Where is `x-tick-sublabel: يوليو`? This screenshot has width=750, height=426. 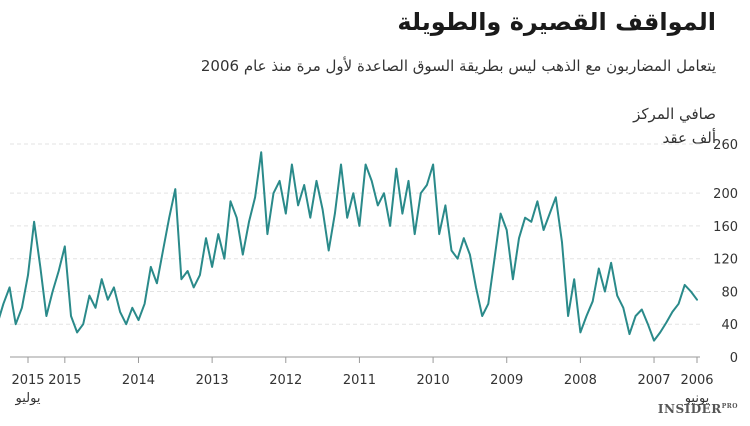
x-tick-sublabel: يوليو is located at coordinates (28, 398).